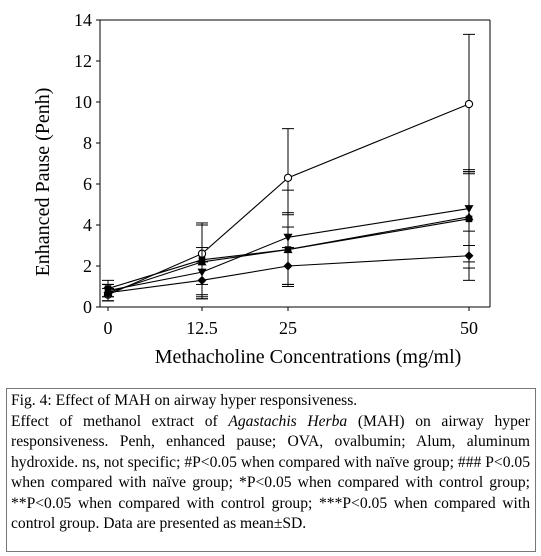 The image size is (541, 556). What do you see at coordinates (83, 61) in the screenshot?
I see `y-tick-label: 12` at bounding box center [83, 61].